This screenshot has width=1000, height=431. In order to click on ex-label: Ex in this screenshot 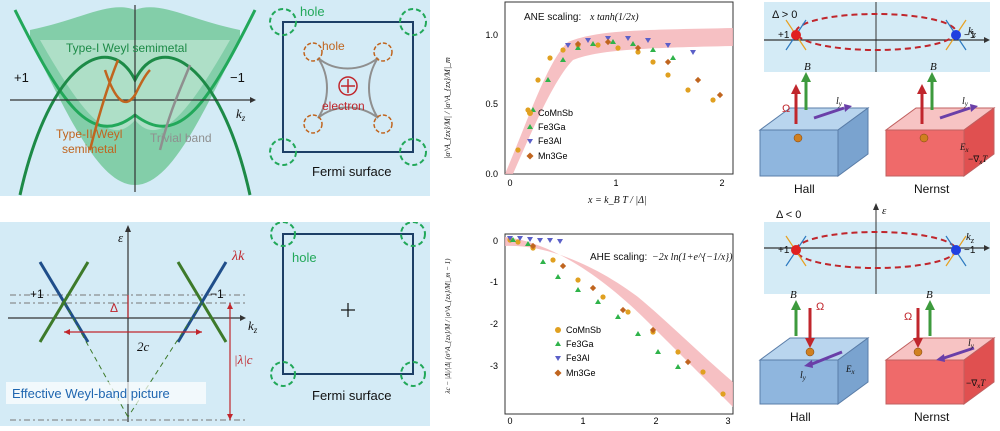, I will do `click(964, 148)`.